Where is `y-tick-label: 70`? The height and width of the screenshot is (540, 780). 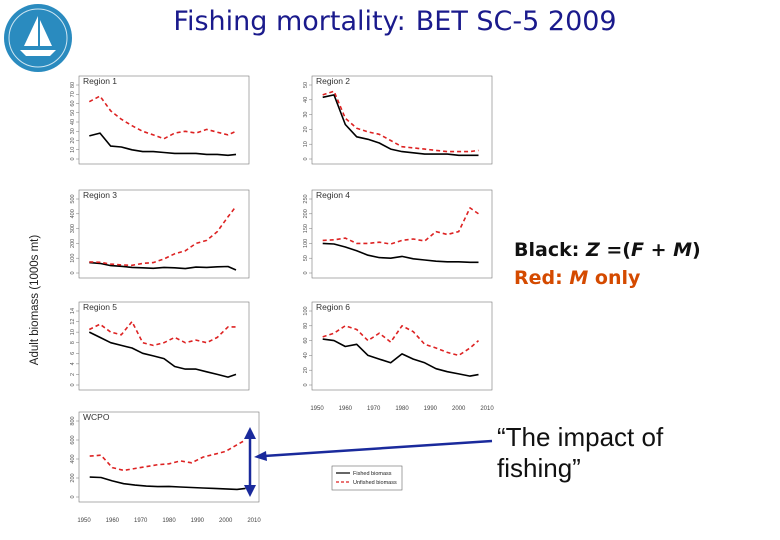
y-tick-label: 70 is located at coordinates (73, 94).